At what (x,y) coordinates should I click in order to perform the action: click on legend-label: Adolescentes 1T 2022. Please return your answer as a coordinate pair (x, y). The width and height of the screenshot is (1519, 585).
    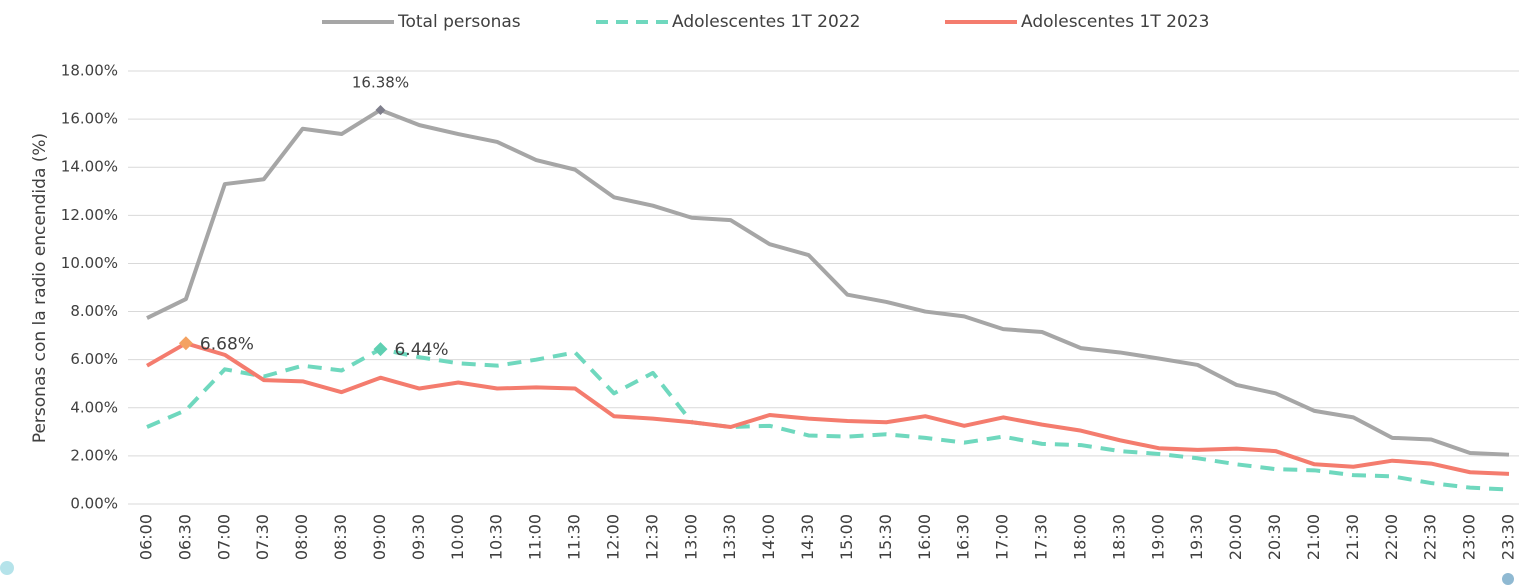
    Looking at the image, I should click on (766, 22).